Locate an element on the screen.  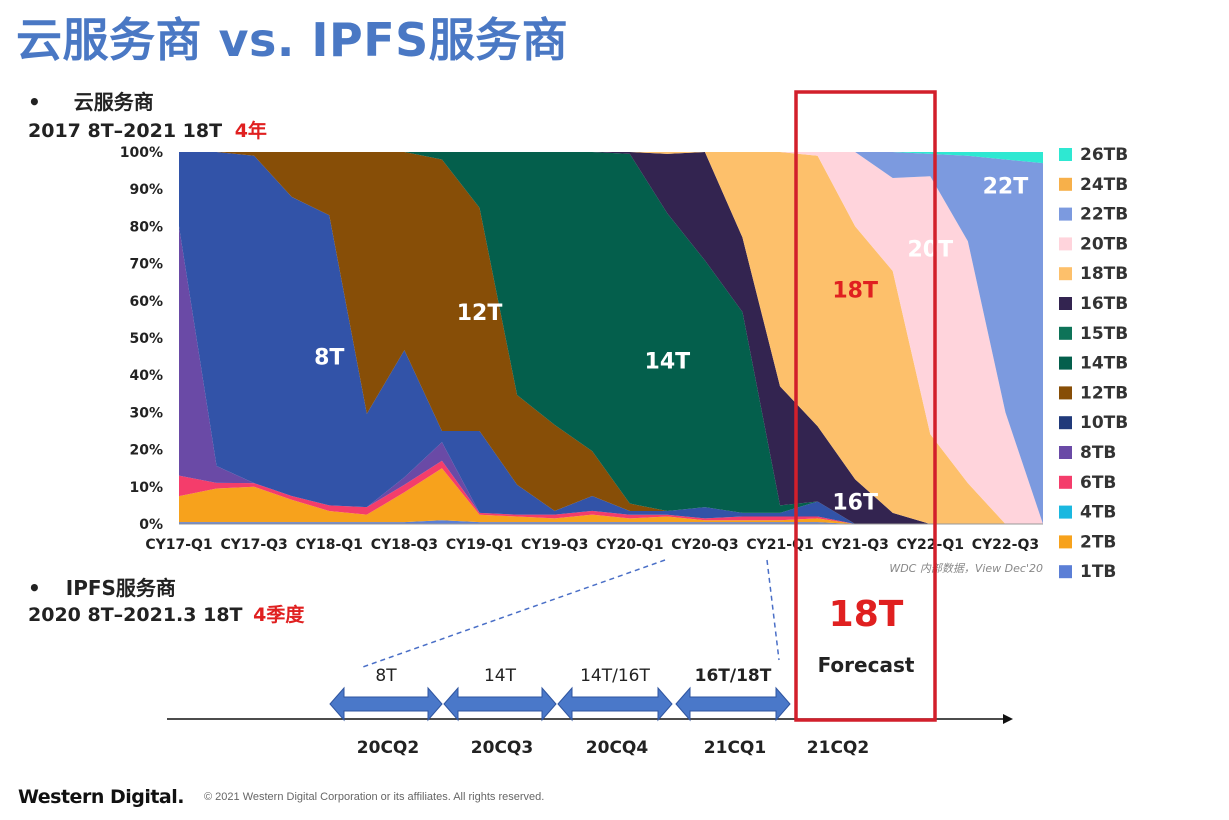
x-tick-label: CY22-Q1 is located at coordinates (930, 545).